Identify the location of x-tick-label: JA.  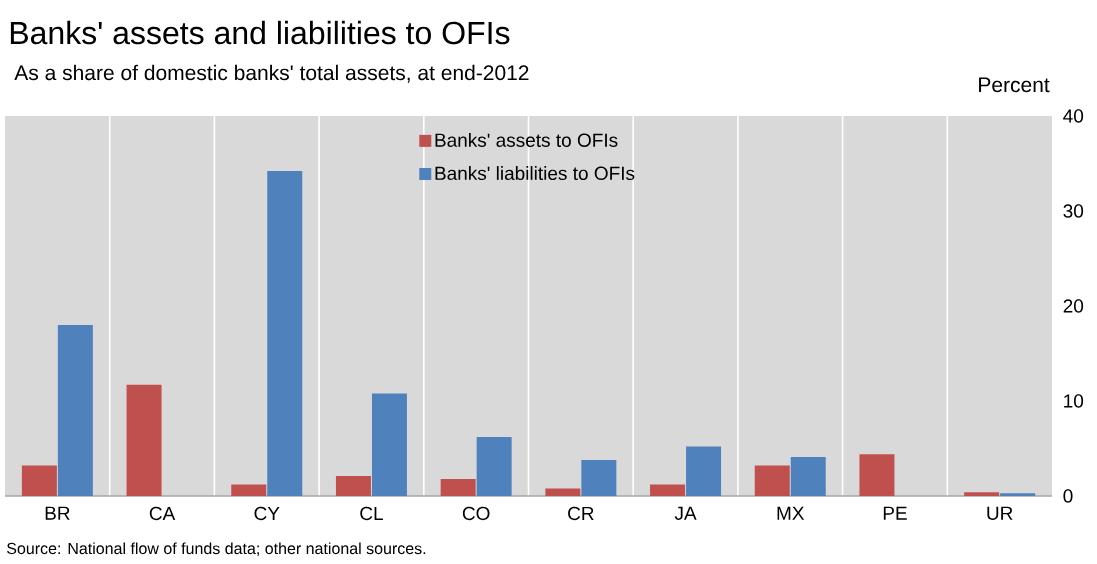
(685, 513).